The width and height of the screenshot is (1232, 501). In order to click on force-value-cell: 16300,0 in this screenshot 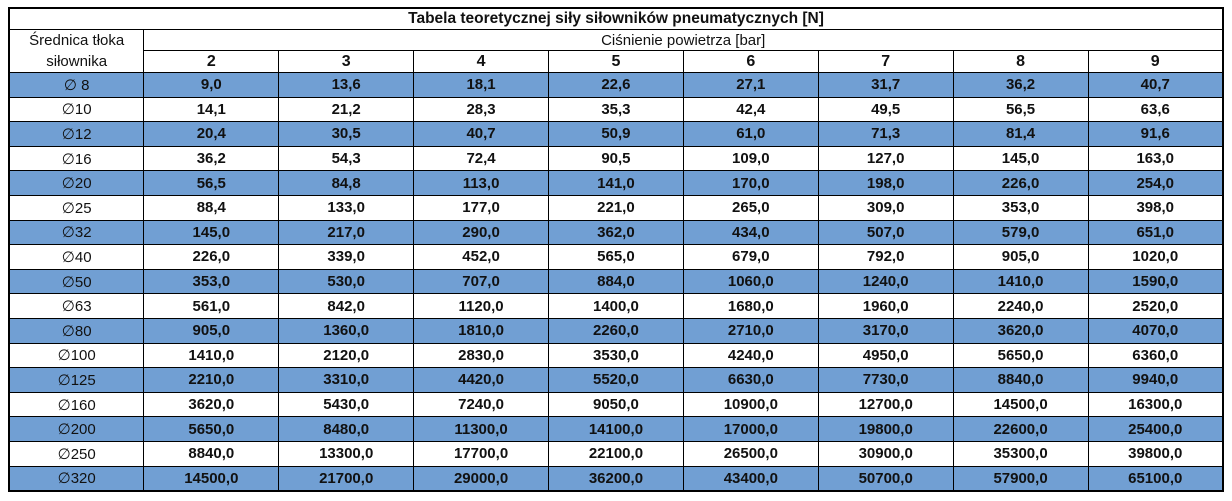, I will do `click(1155, 404)`.